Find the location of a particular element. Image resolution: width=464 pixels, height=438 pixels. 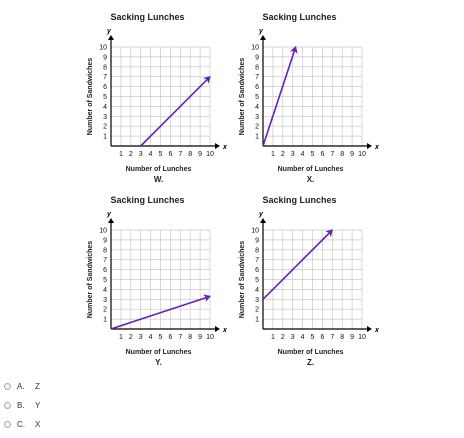

option-a: A. Z is located at coordinates (22, 386).